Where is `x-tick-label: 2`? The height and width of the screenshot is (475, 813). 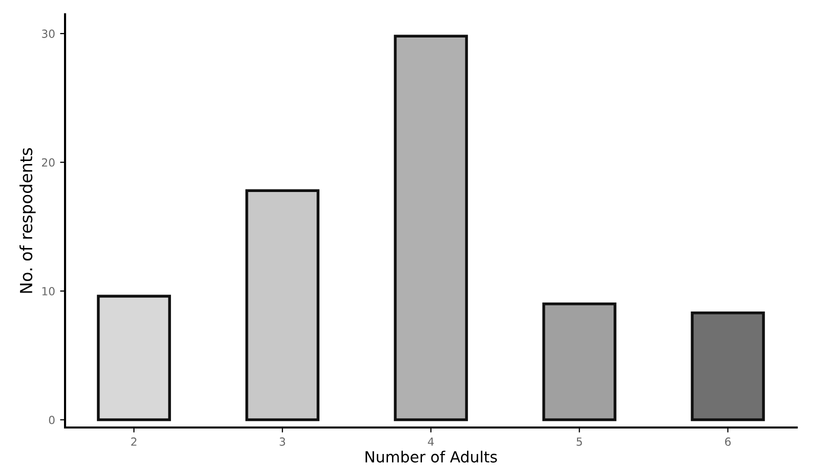 x-tick-label: 2 is located at coordinates (133, 441).